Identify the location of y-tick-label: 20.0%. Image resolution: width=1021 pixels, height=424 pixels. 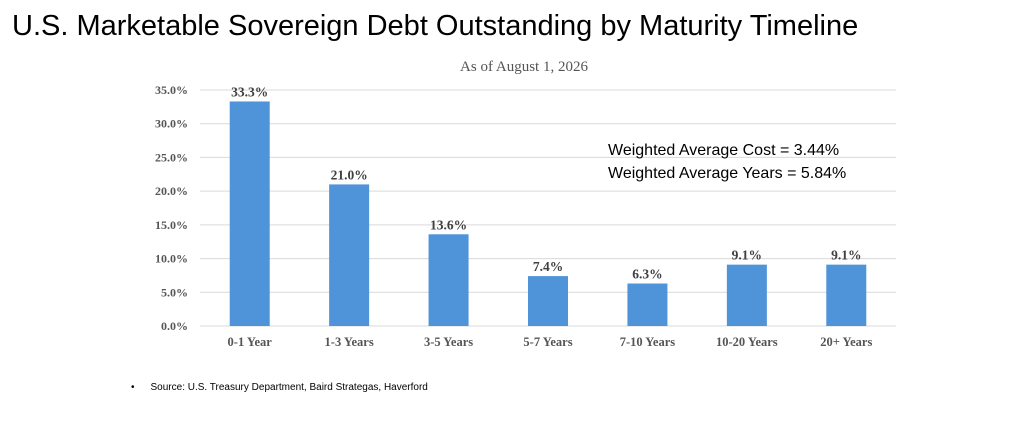
(171, 191).